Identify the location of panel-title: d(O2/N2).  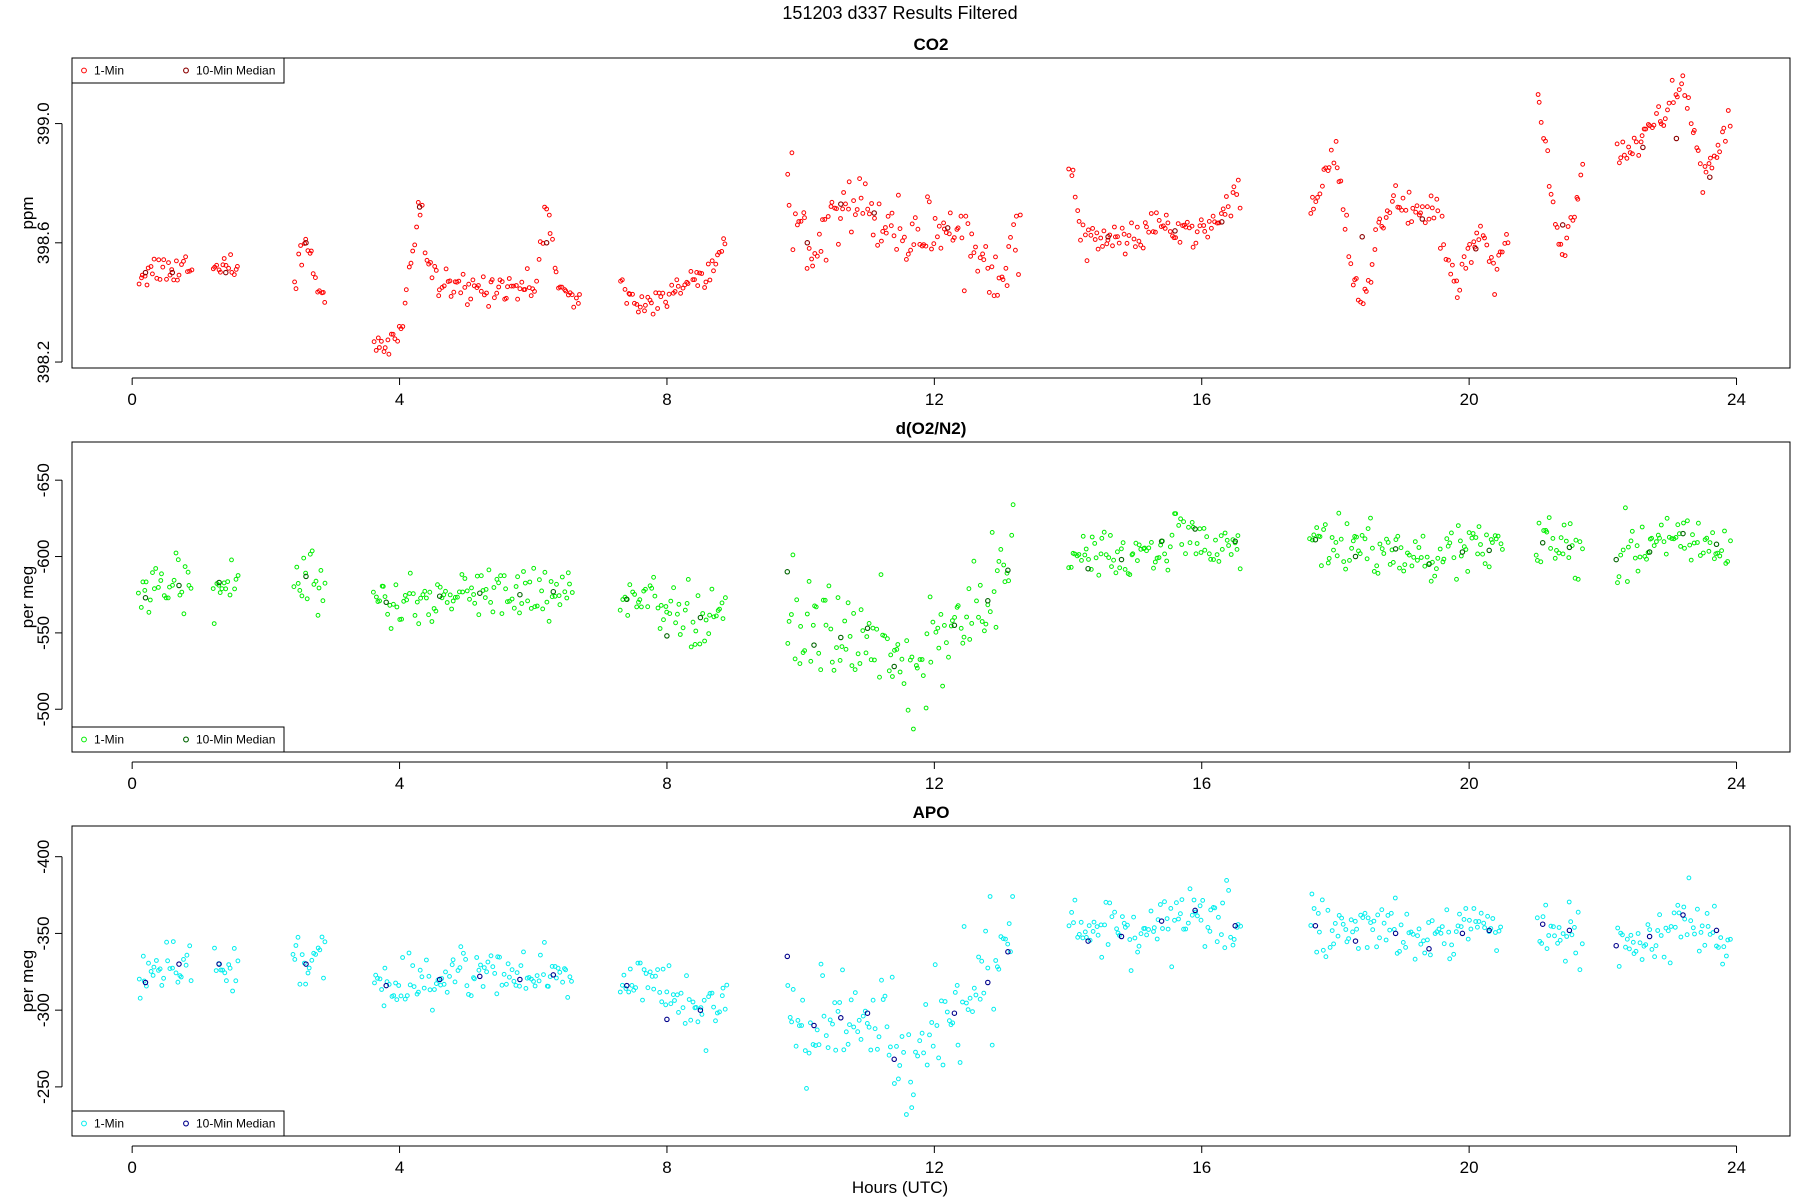
(931, 428).